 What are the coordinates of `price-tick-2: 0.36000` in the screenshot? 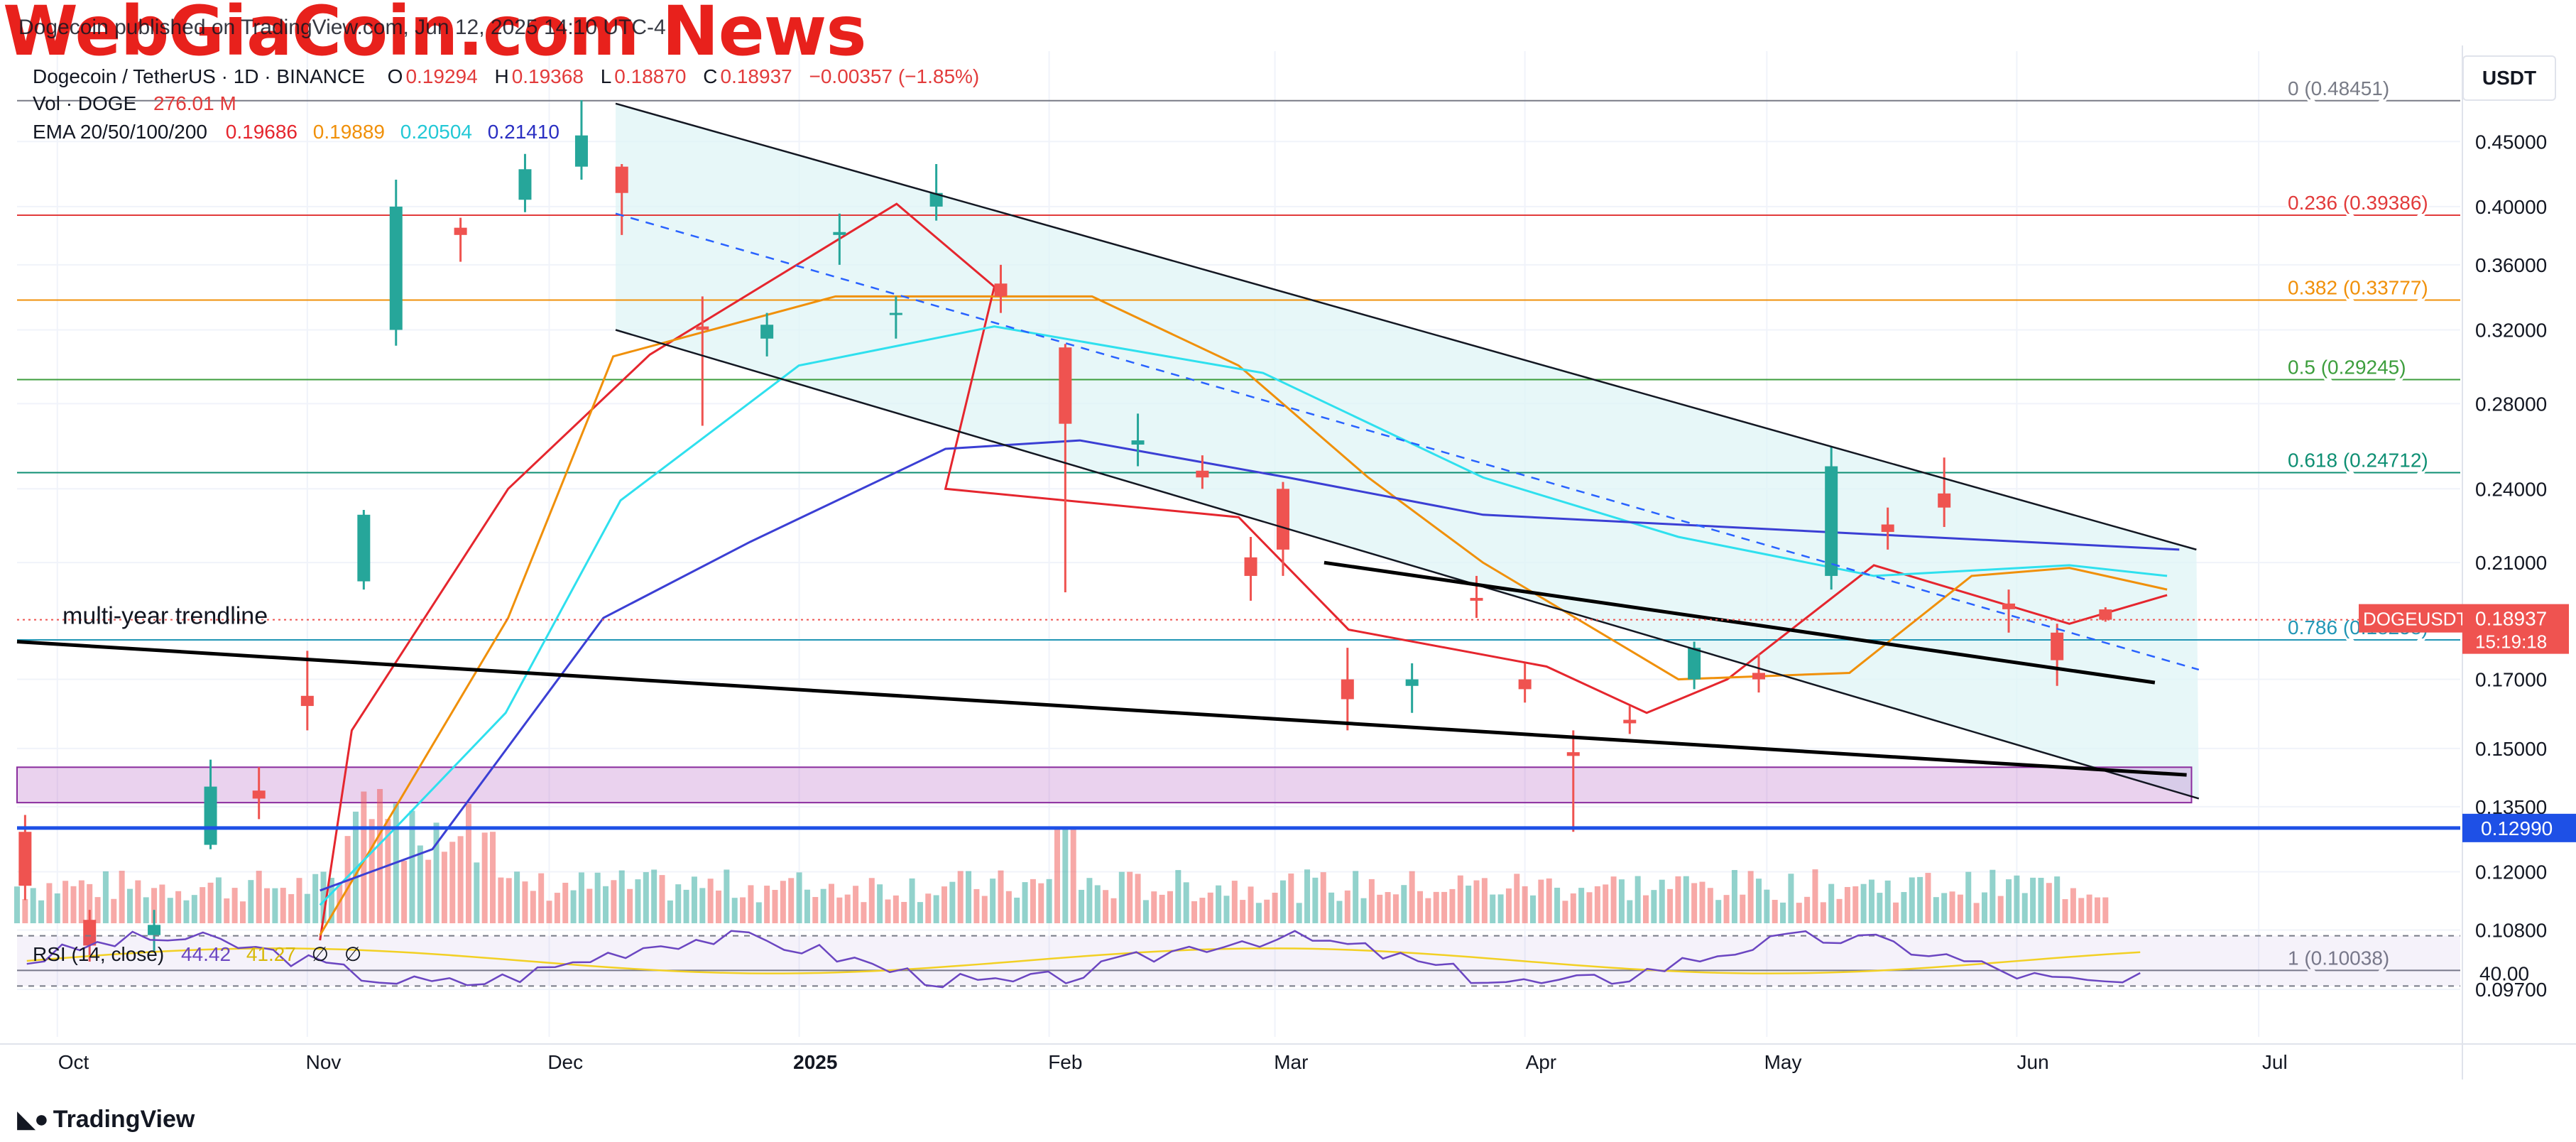 It's located at (2511, 265).